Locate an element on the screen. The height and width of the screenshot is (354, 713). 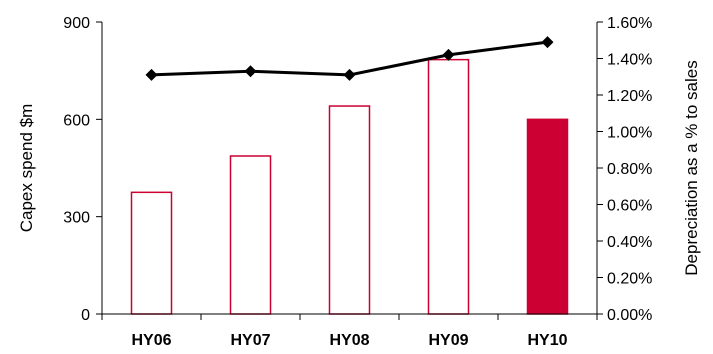
line-point-hy08 is located at coordinates (349, 74).